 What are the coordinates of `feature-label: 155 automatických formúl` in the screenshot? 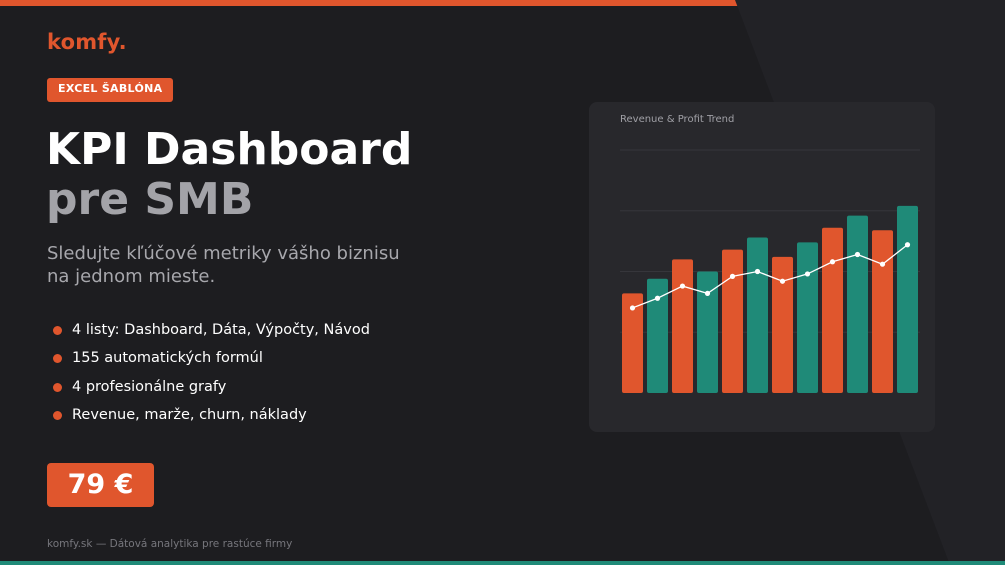 It's located at (167, 358).